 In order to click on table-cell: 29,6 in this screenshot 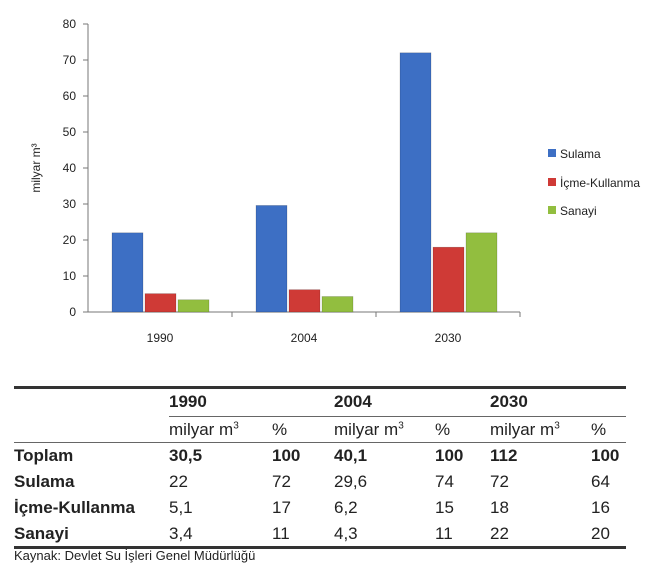, I will do `click(351, 481)`.